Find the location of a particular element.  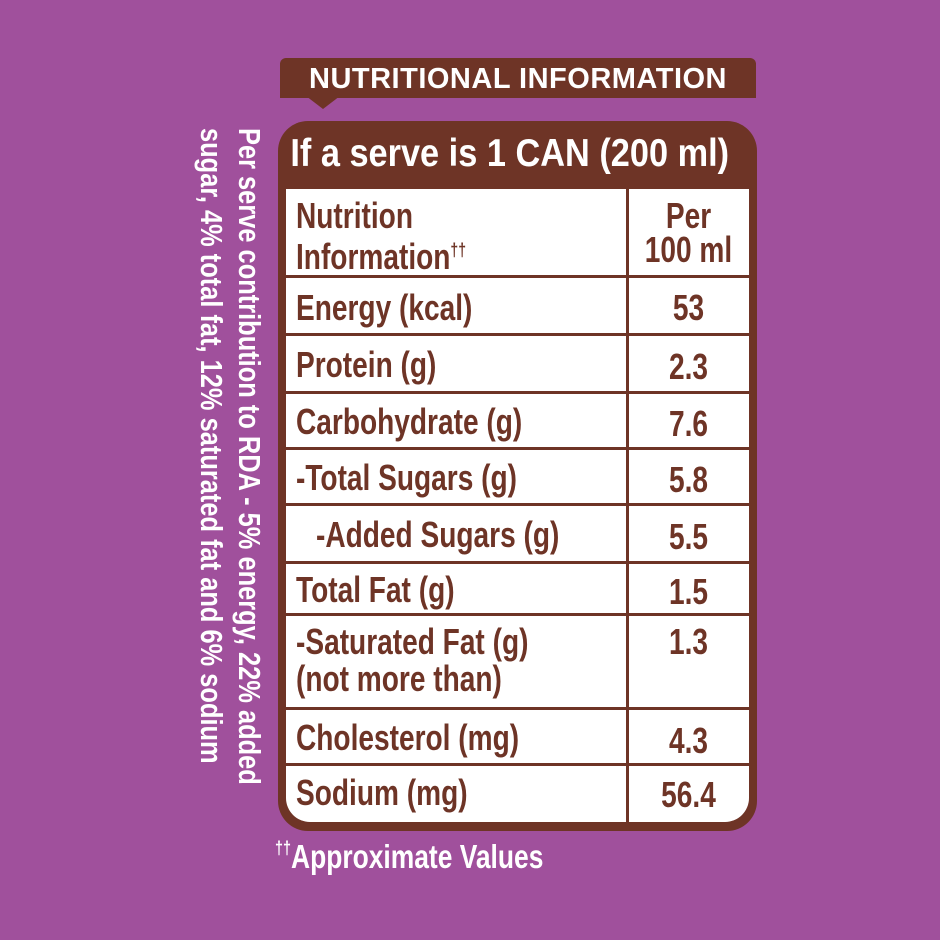

table-row: Sodium (mg) 56.4 is located at coordinates (517, 794).